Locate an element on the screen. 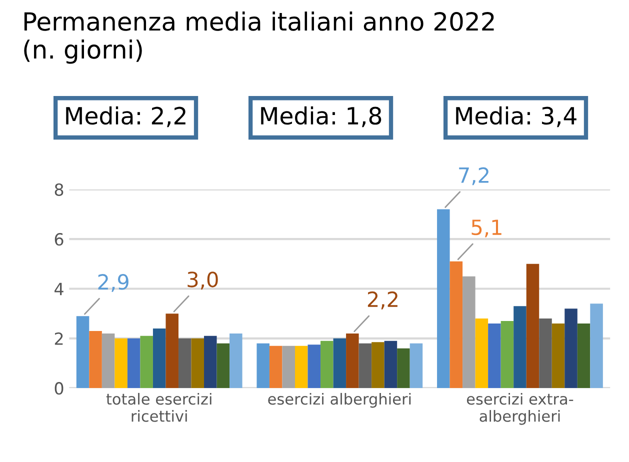 Image resolution: width=629 pixels, height=462 pixels. x-tick-label: totale esercizi ricettivi is located at coordinates (159, 407).